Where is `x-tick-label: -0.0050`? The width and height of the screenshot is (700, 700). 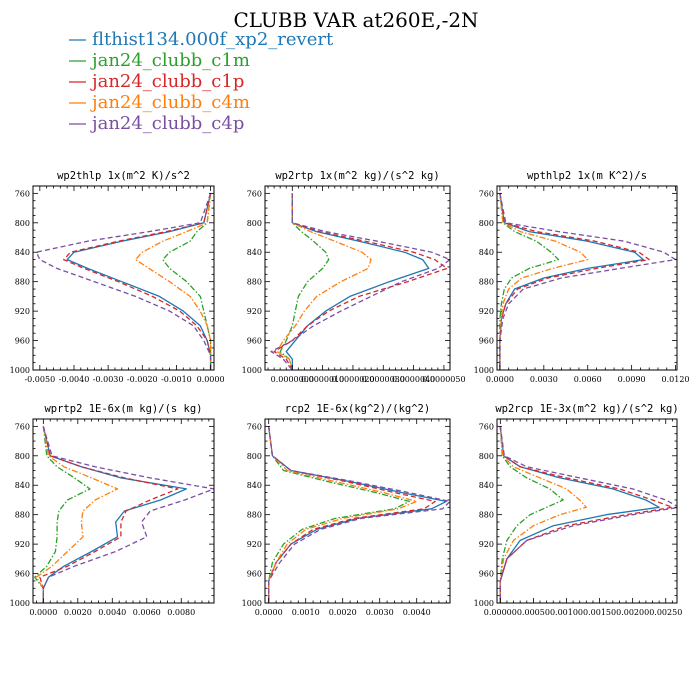 x-tick-label: -0.0050 is located at coordinates (39, 379).